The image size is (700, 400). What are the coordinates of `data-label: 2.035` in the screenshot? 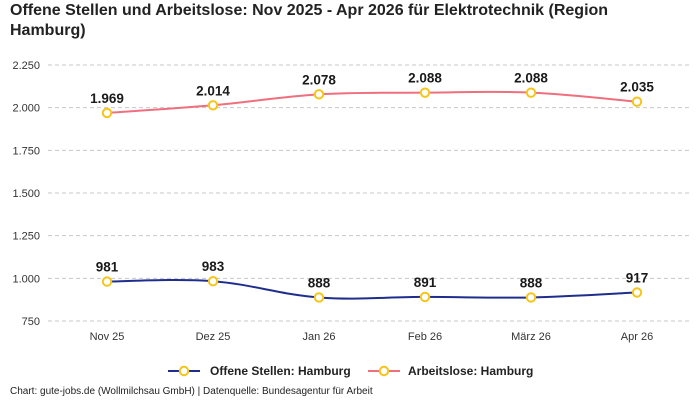 It's located at (637, 87).